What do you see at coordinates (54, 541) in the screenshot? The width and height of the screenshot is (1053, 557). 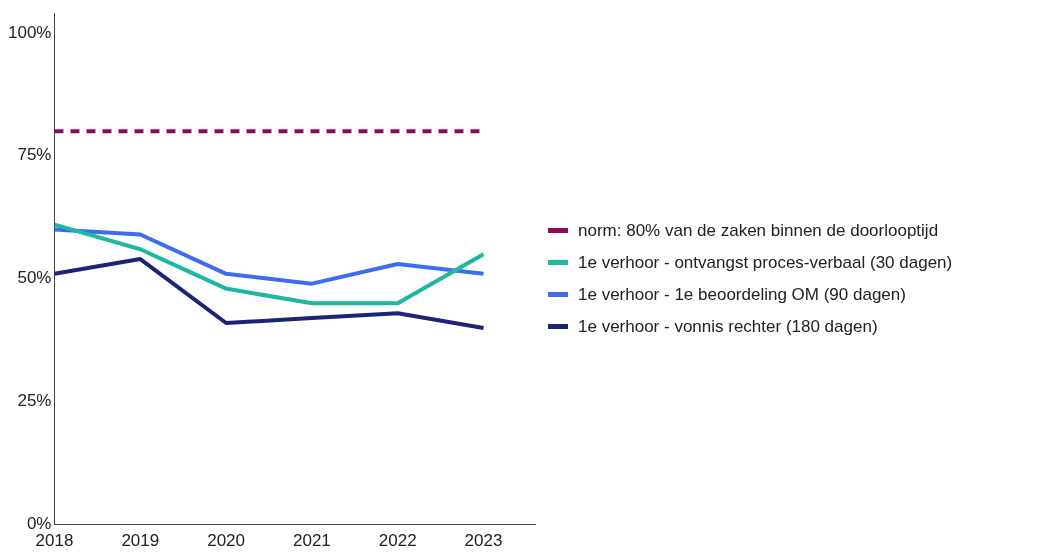 I see `x-tick-label: 2018` at bounding box center [54, 541].